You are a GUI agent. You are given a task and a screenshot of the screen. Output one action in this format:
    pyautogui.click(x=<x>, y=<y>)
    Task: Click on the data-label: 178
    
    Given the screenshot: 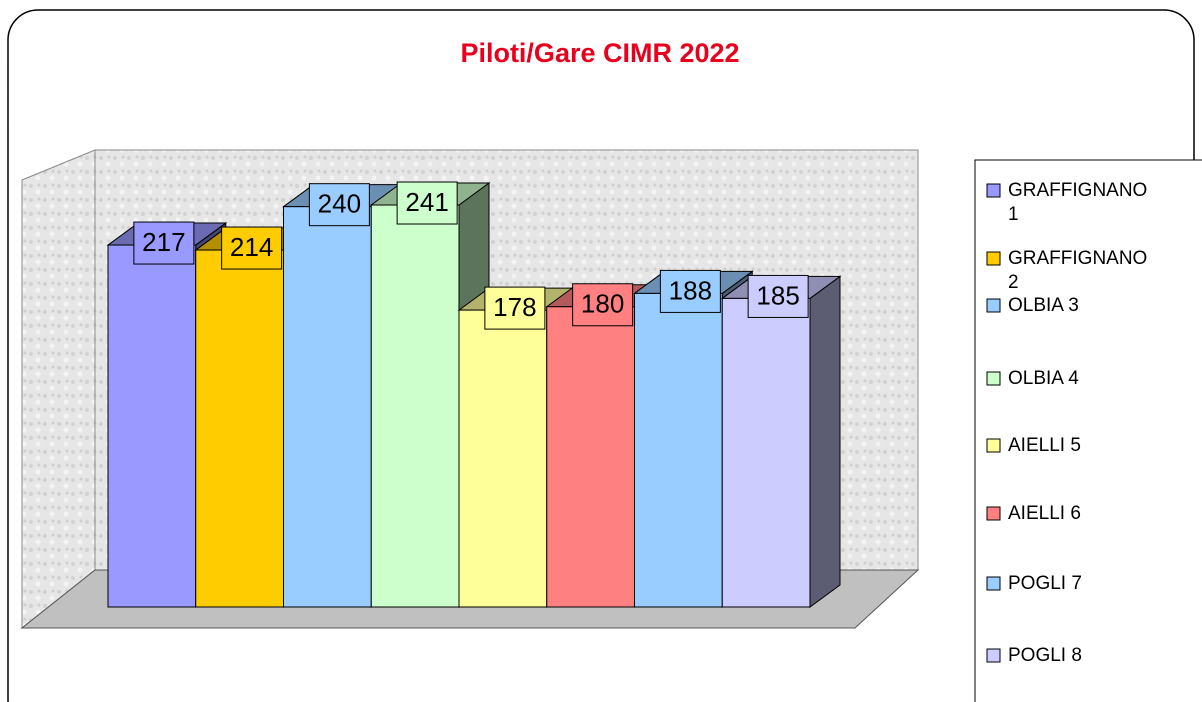 What is the action you would take?
    pyautogui.click(x=514, y=307)
    